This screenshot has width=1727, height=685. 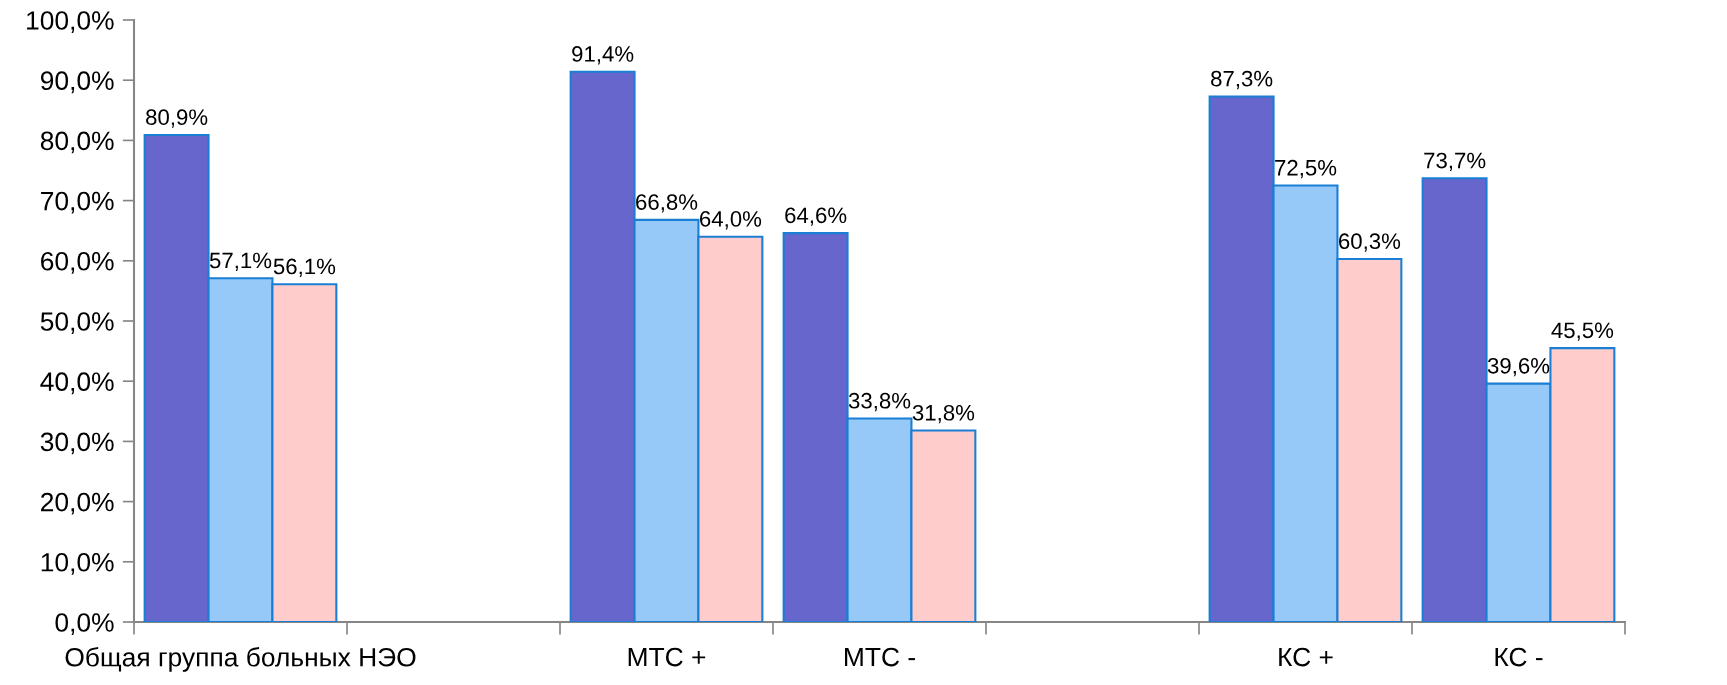 I want to click on data-label: 64,0%, so click(x=731, y=220).